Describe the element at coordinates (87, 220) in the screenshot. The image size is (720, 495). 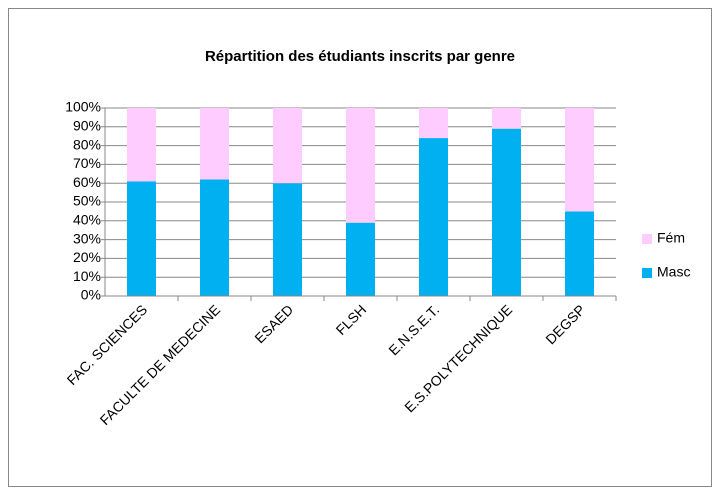
I see `y-tick-label: 40%` at that location.